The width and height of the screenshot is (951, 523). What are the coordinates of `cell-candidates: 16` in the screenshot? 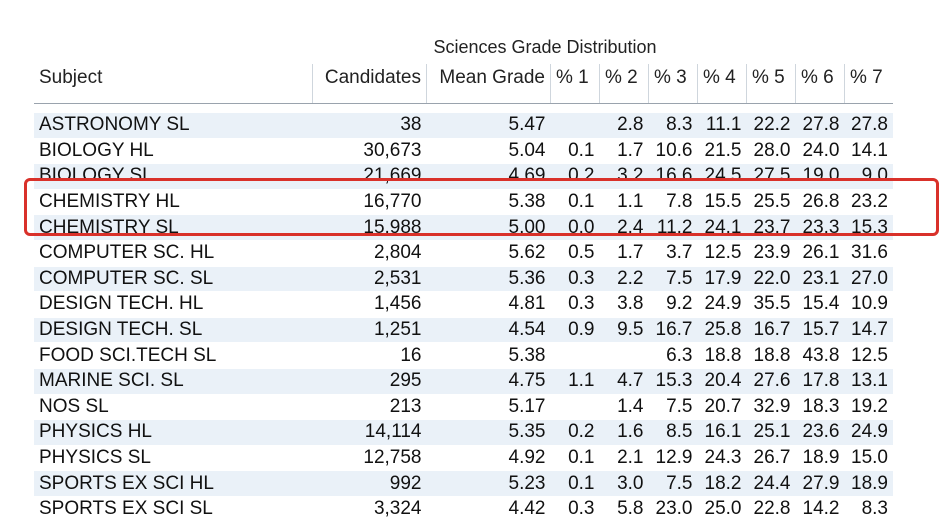 It's located at (369, 355).